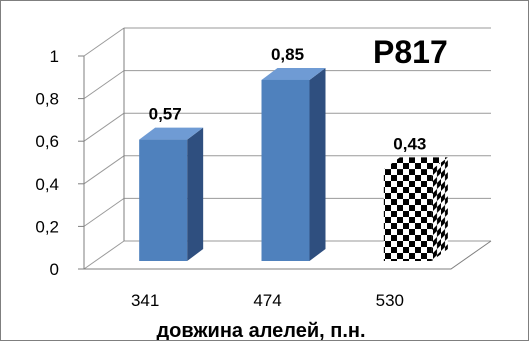 Image resolution: width=529 pixels, height=341 pixels. Describe the element at coordinates (54, 269) in the screenshot. I see `y-tick-label: 0` at that location.